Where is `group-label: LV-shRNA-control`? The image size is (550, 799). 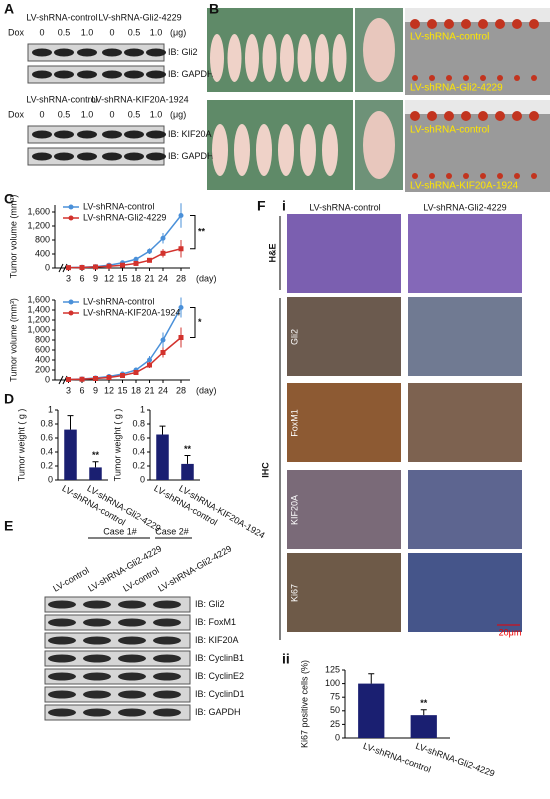 group-label: LV-shRNA-control is located at coordinates (61, 17).